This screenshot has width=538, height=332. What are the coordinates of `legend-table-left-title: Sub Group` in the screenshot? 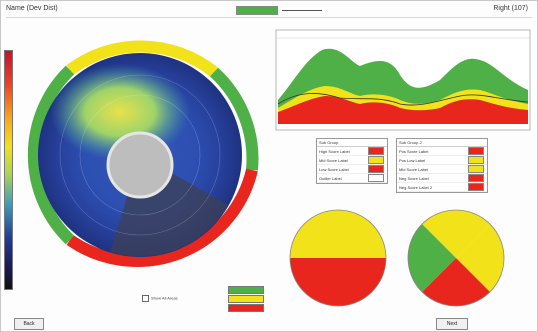 It's located at (352, 143).